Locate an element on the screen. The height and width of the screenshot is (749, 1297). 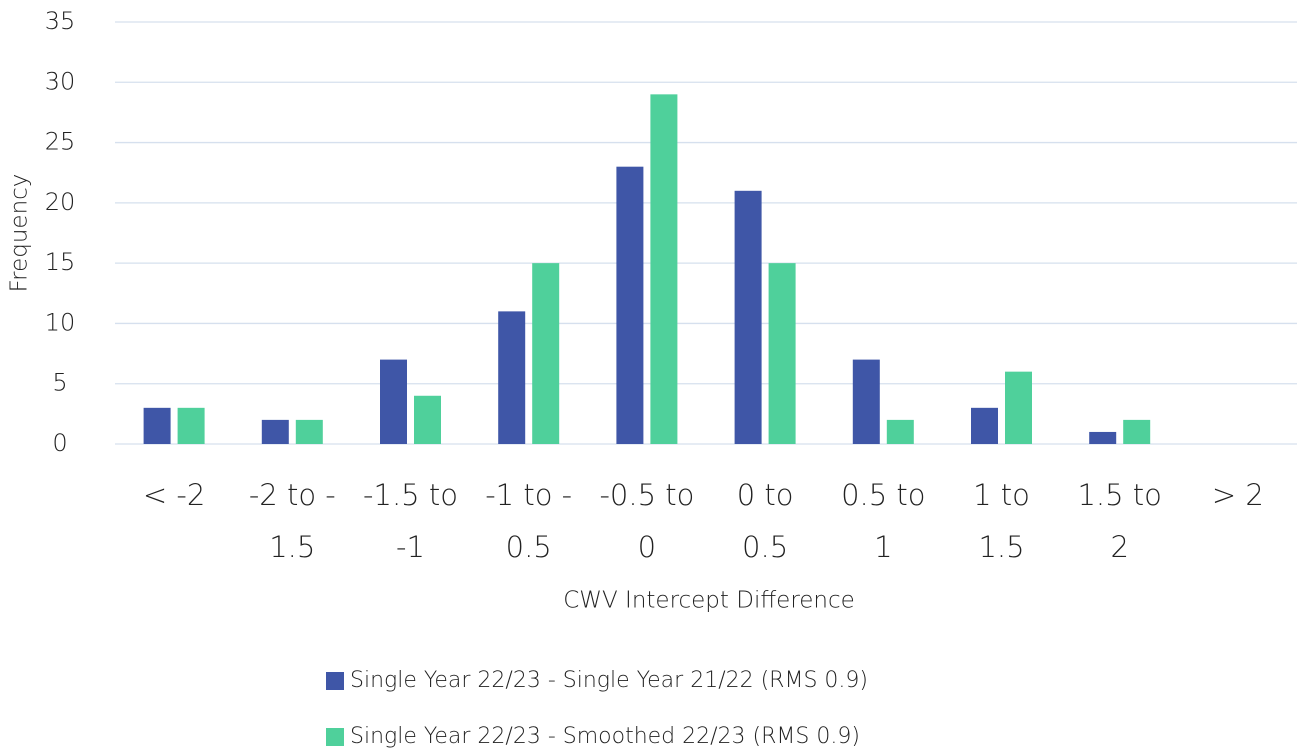
y-tick-label: 30 is located at coordinates (60, 81).